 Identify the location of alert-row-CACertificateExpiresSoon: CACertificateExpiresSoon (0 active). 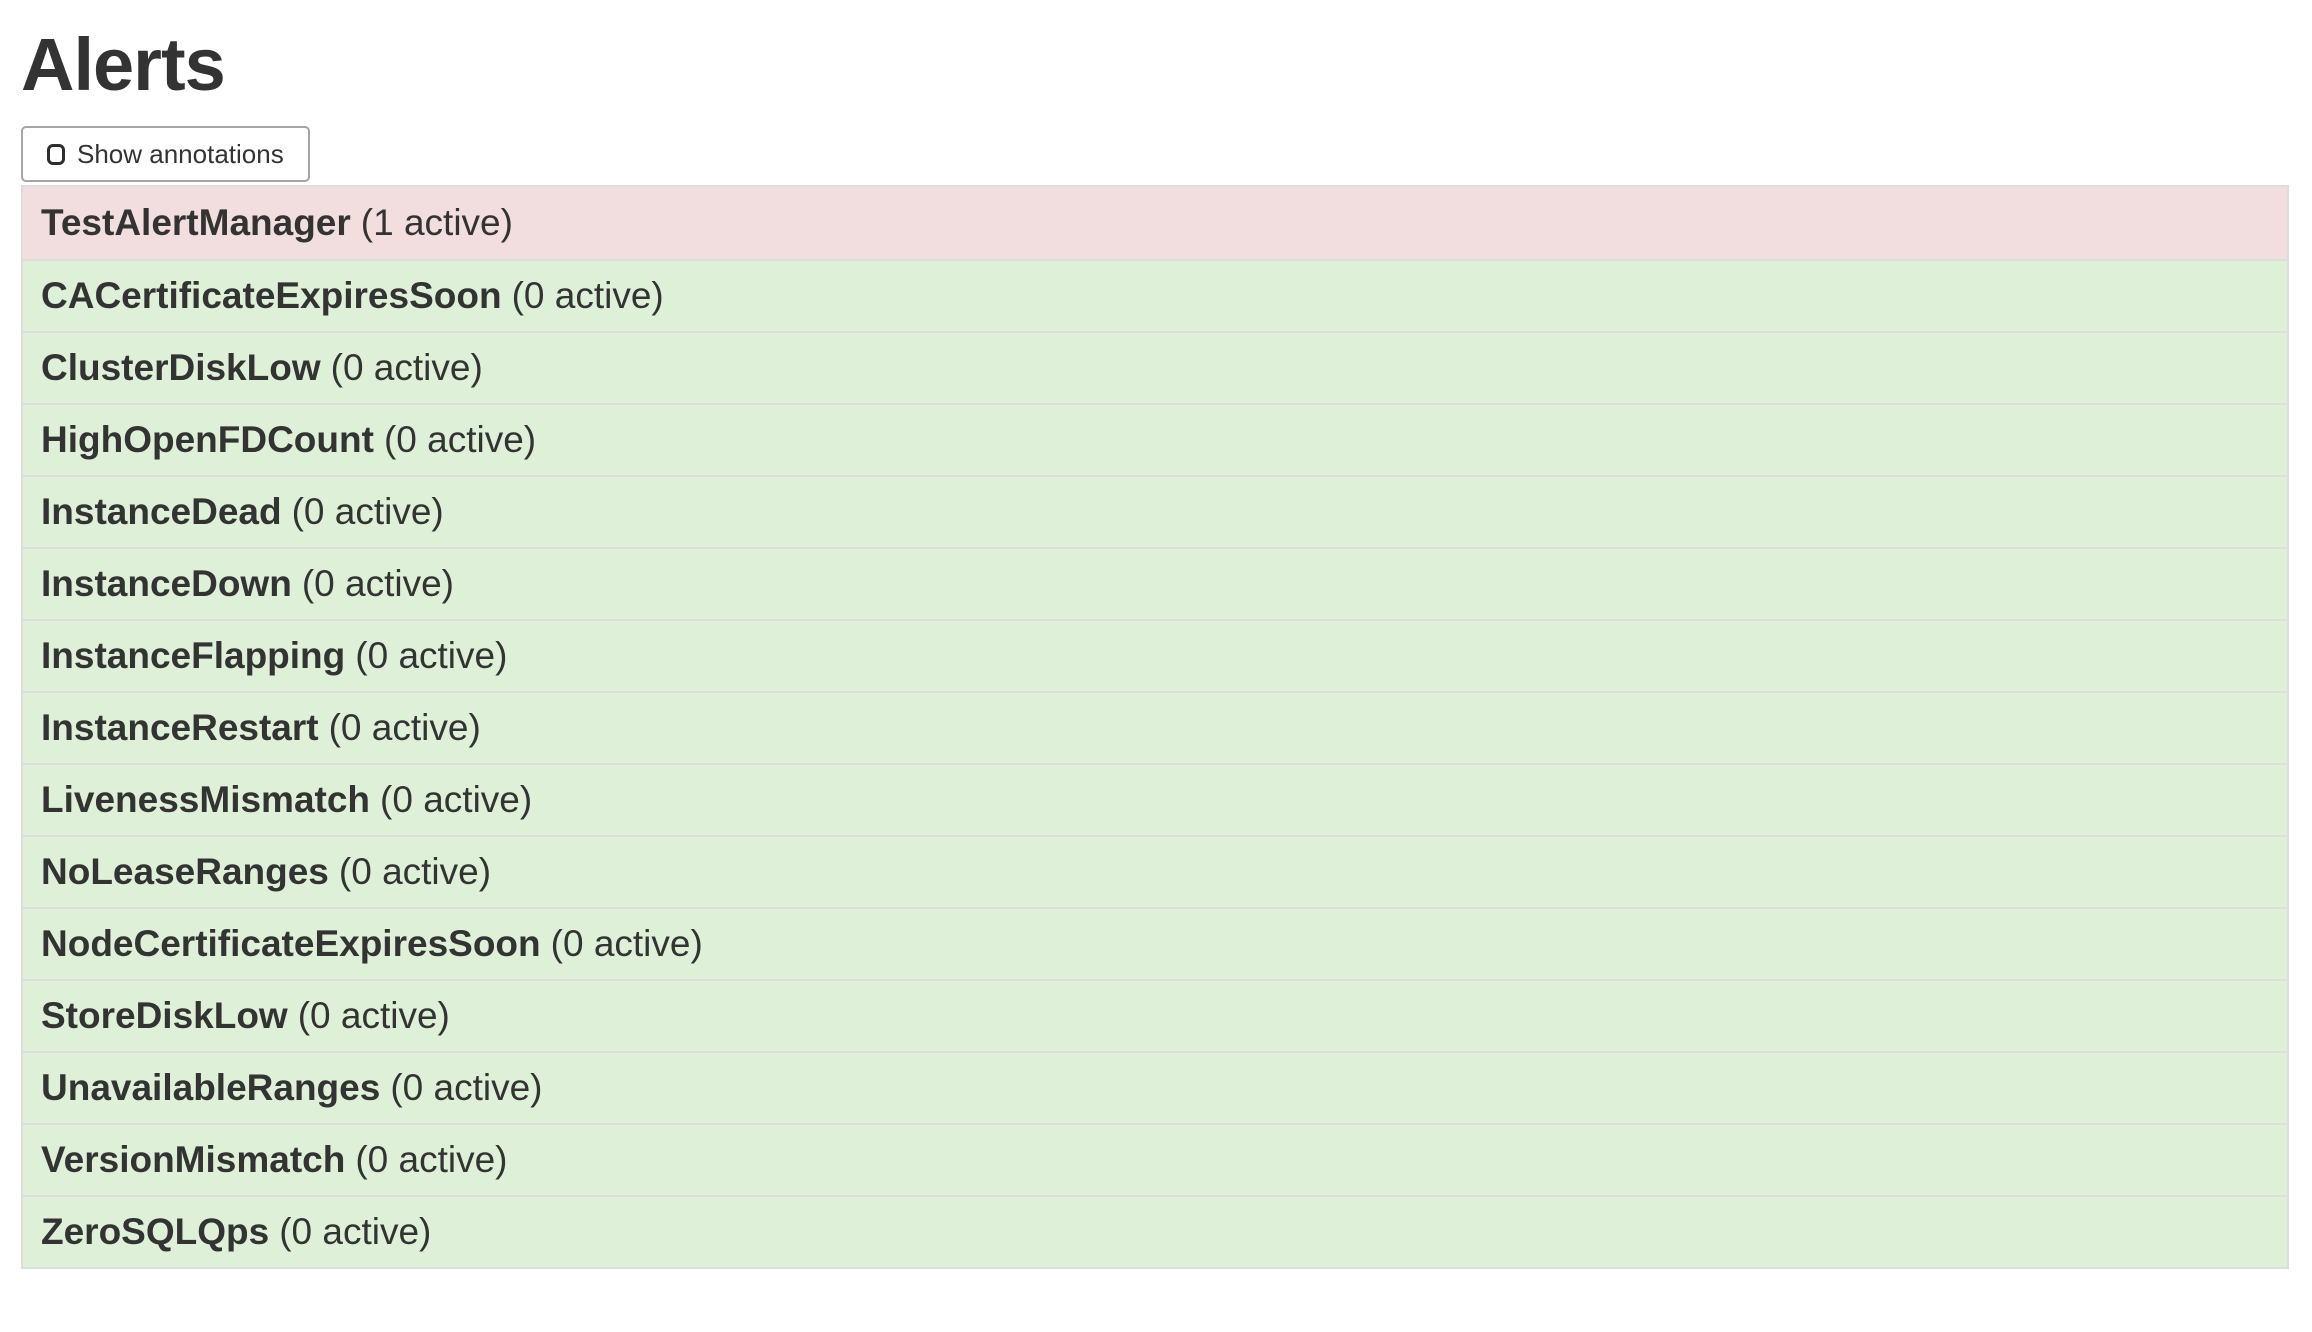
(1155, 295).